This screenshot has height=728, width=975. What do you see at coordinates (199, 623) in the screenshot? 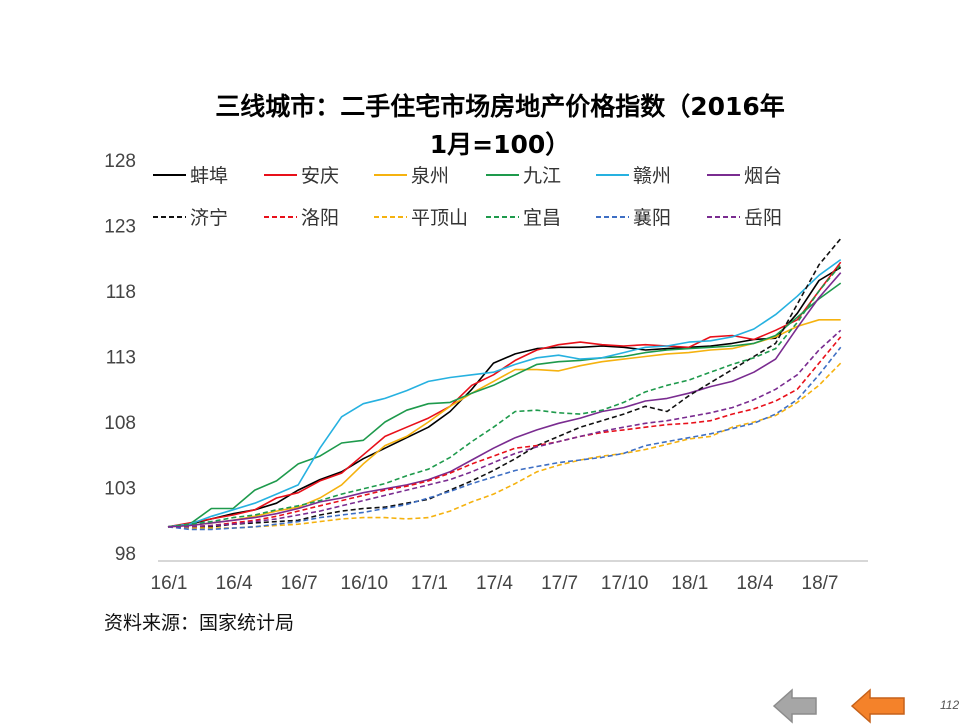
I see `source-note: 资料来源：国家统计局` at bounding box center [199, 623].